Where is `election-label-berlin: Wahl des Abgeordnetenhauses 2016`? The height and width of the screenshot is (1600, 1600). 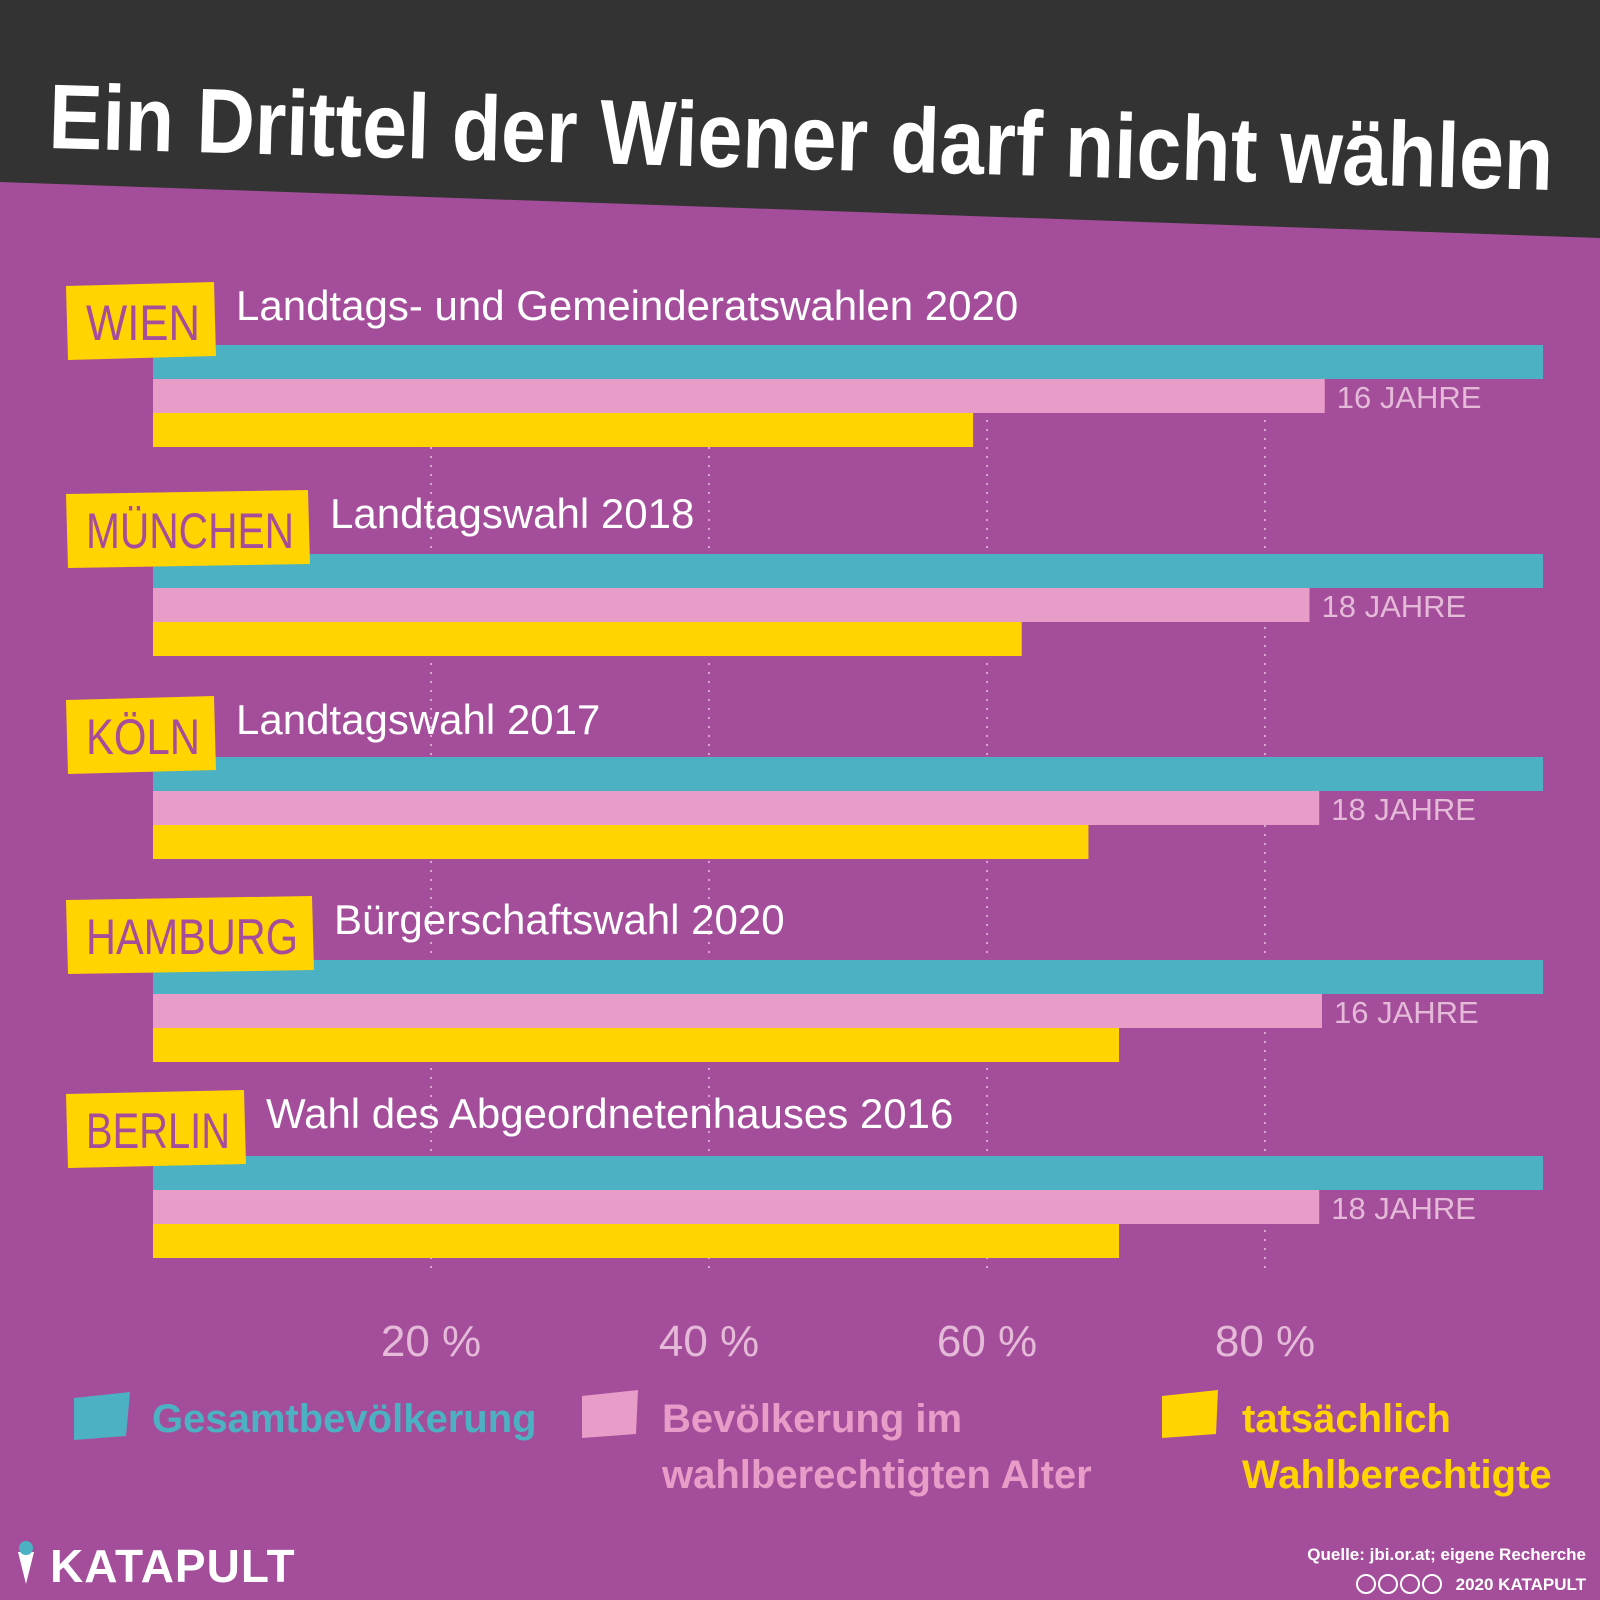 election-label-berlin: Wahl des Abgeordnetenhauses 2016 is located at coordinates (609, 1113).